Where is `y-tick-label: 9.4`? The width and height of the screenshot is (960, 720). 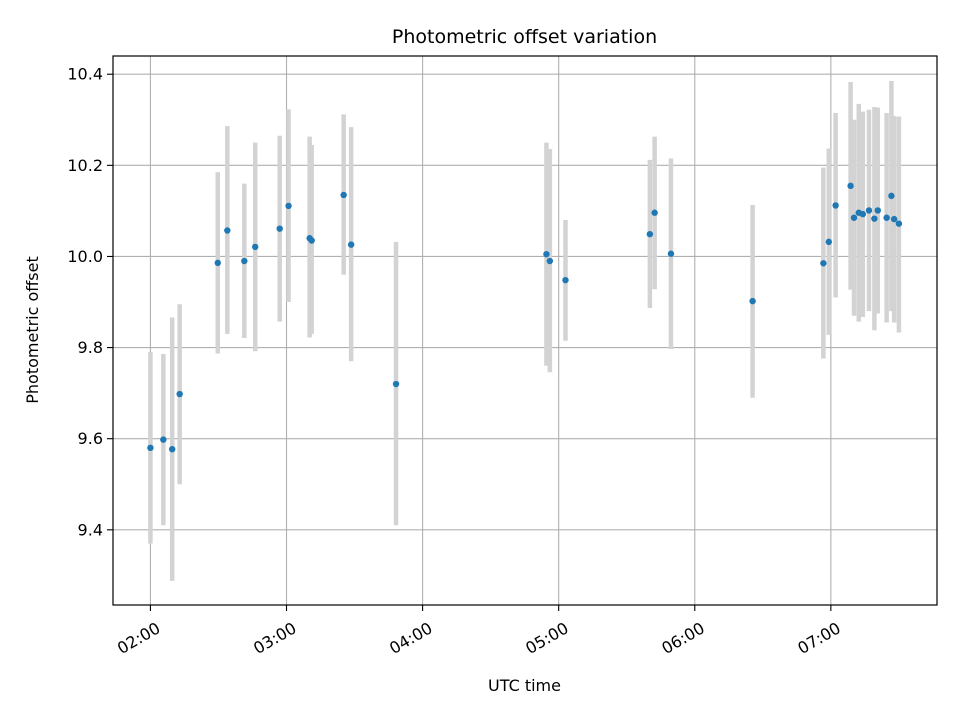
y-tick-label: 9.4 is located at coordinates (90, 529).